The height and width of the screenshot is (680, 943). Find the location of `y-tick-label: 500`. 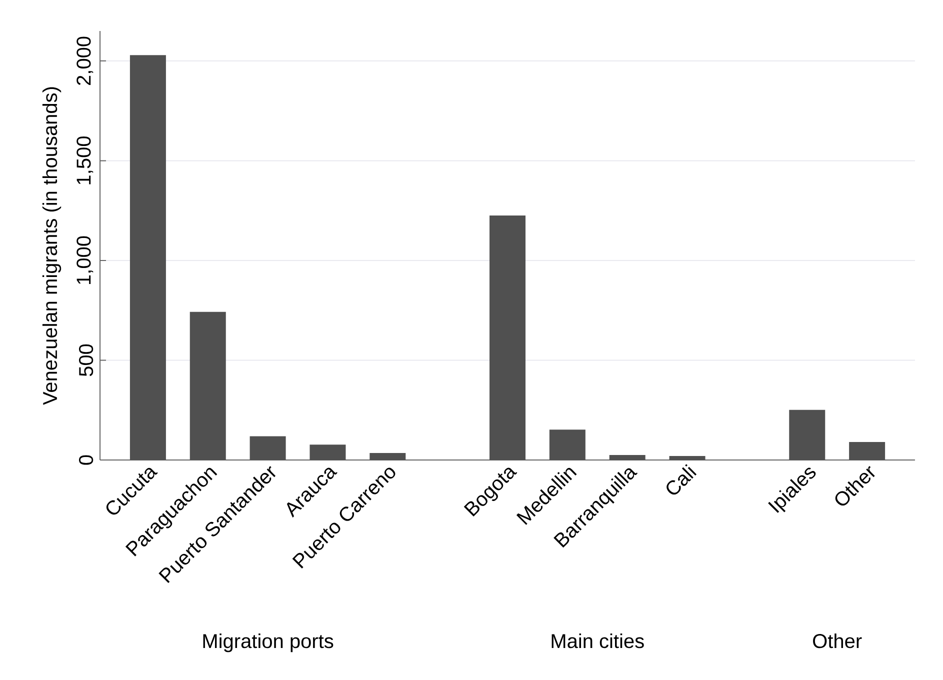

y-tick-label: 500 is located at coordinates (86, 360).